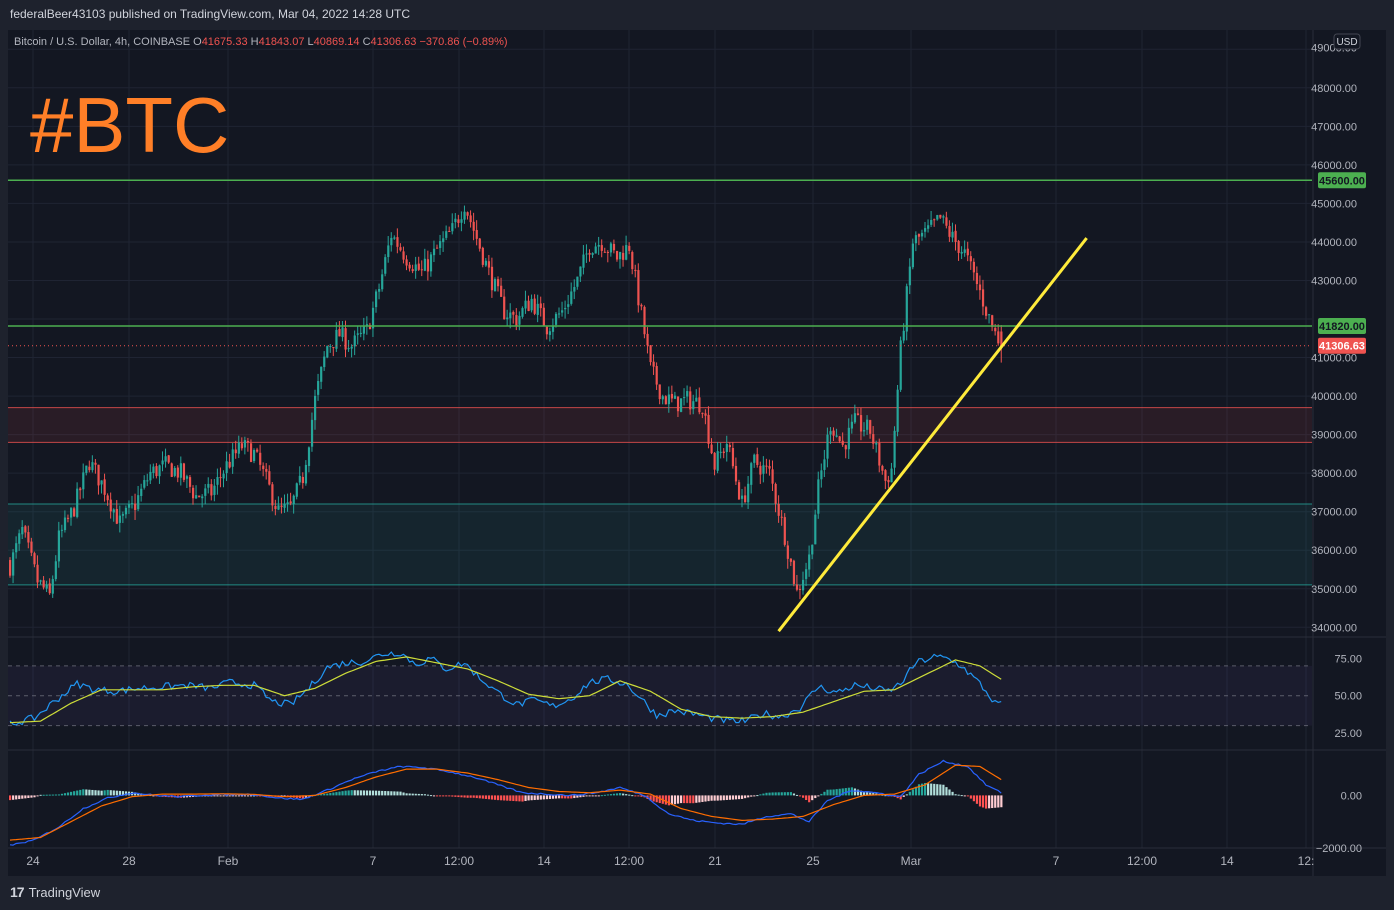 The image size is (1394, 910). What do you see at coordinates (1346, 42) in the screenshot?
I see `currency-button-label: USD` at bounding box center [1346, 42].